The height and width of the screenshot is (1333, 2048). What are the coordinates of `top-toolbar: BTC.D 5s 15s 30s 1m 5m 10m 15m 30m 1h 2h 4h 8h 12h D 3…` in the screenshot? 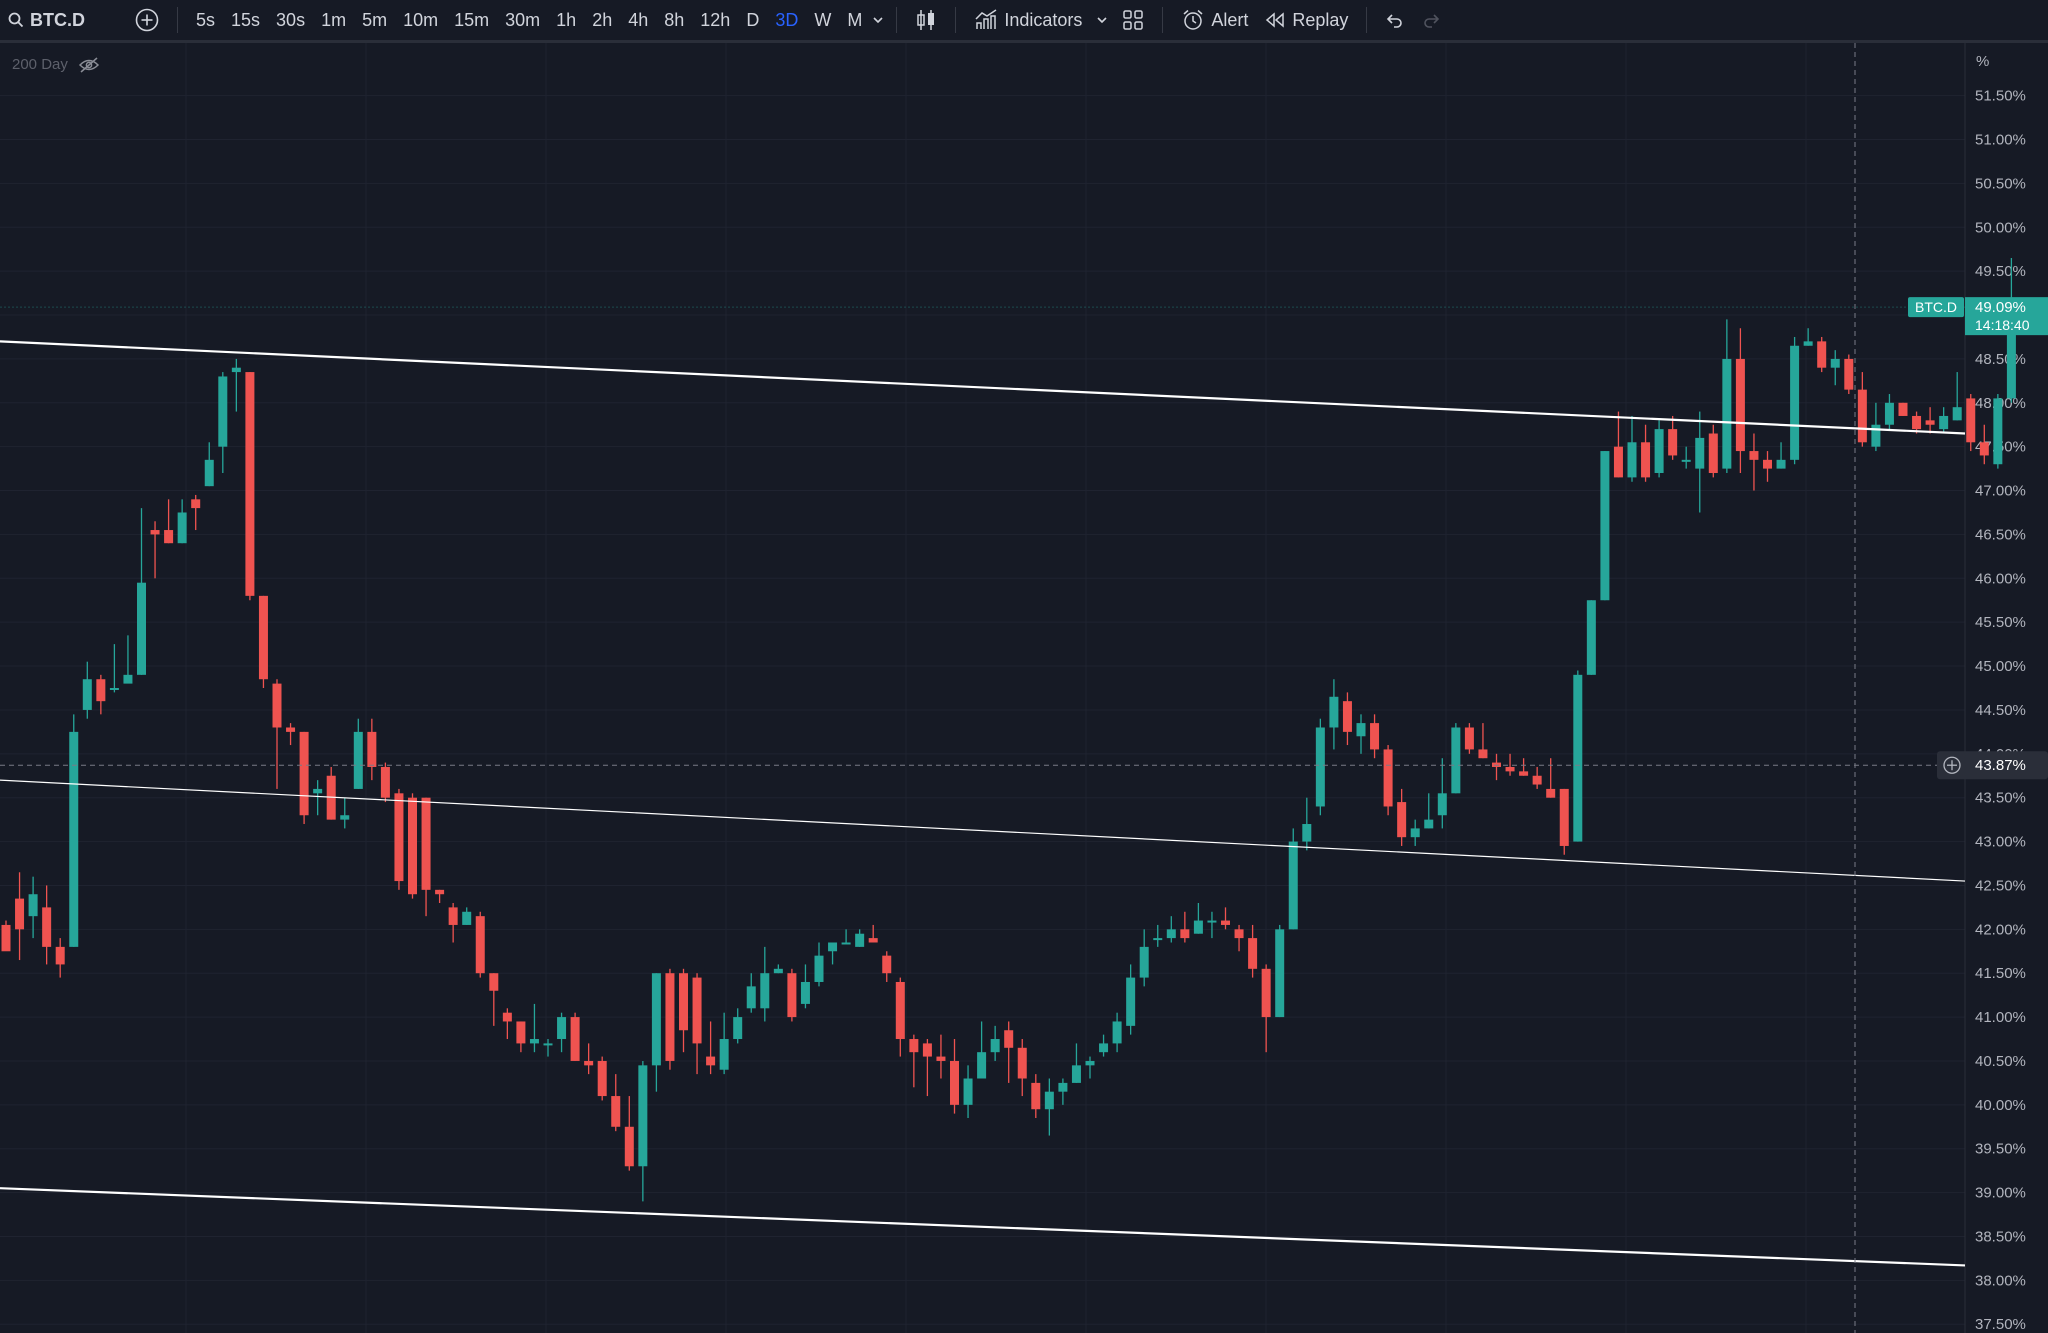 It's located at (1024, 21).